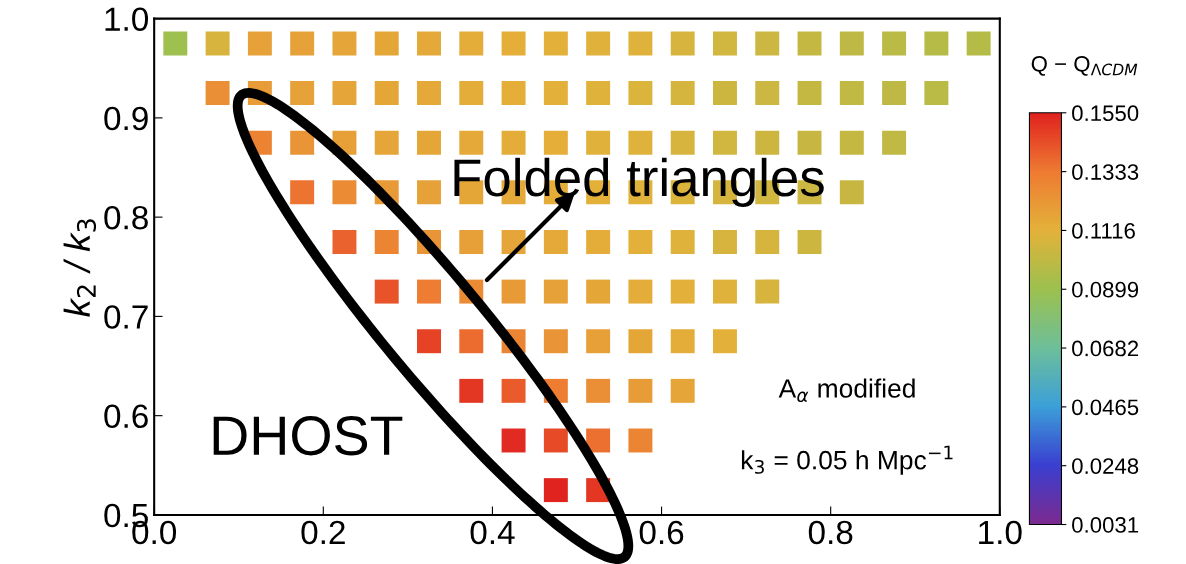 Image resolution: width=1186 pixels, height=564 pixels. What do you see at coordinates (126, 118) in the screenshot?
I see `y-tick-label: 0.9` at bounding box center [126, 118].